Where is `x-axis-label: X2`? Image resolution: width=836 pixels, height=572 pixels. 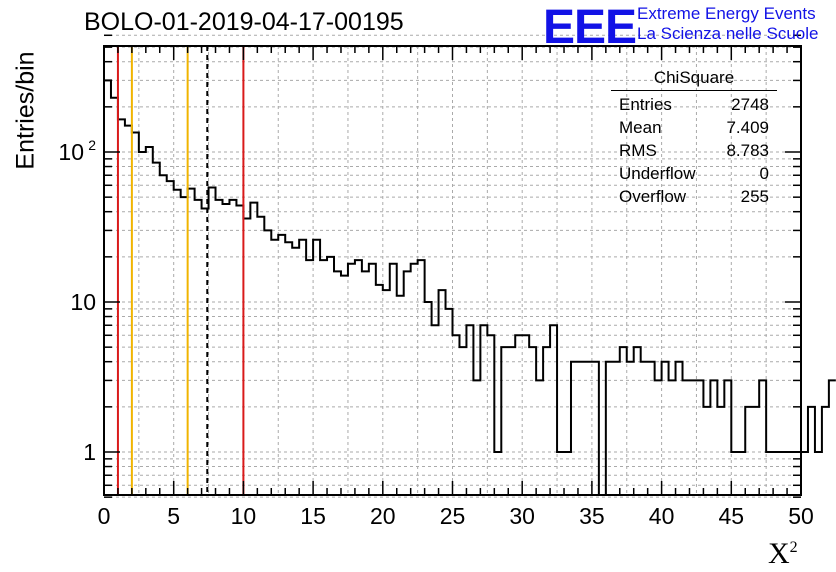 x-axis-label: X2 is located at coordinates (783, 553).